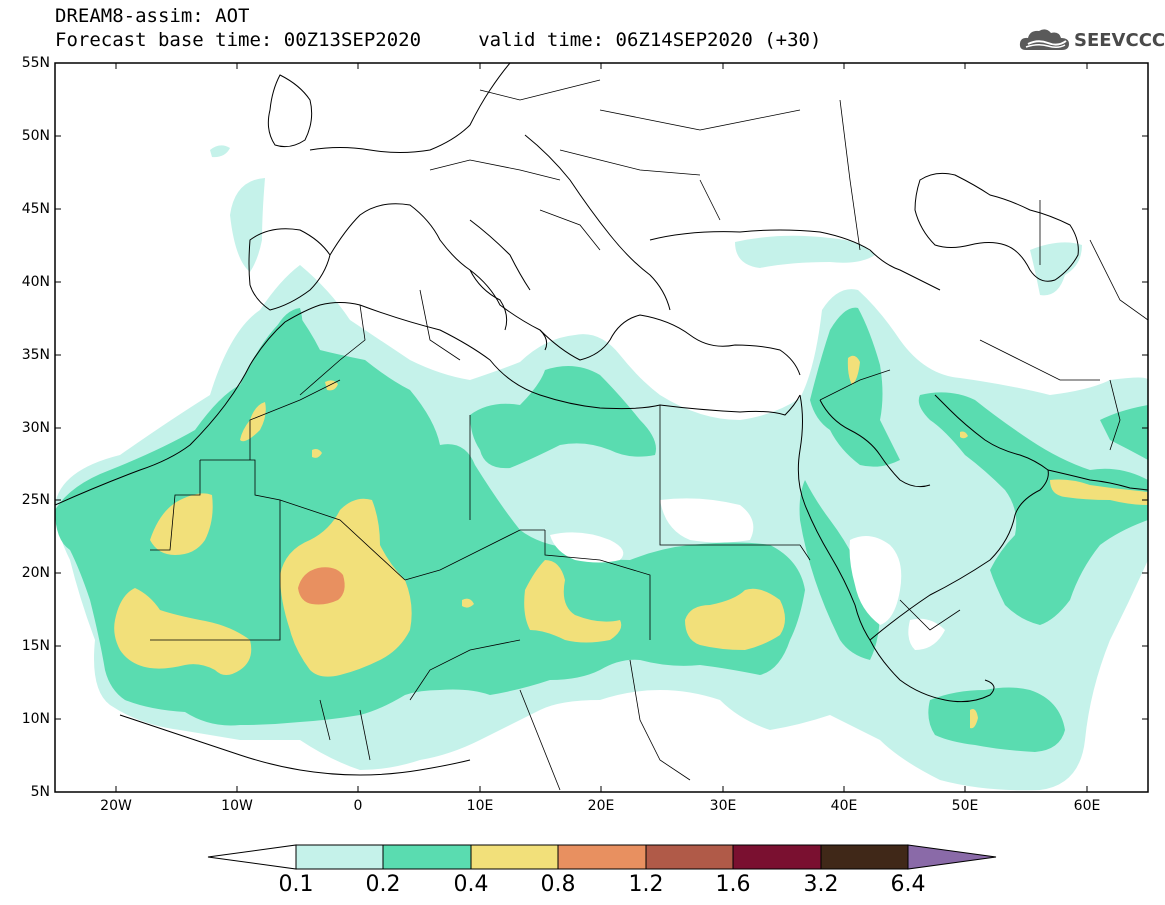  Describe the element at coordinates (1119, 40) in the screenshot. I see `logo-text: SEEVCCC` at that location.